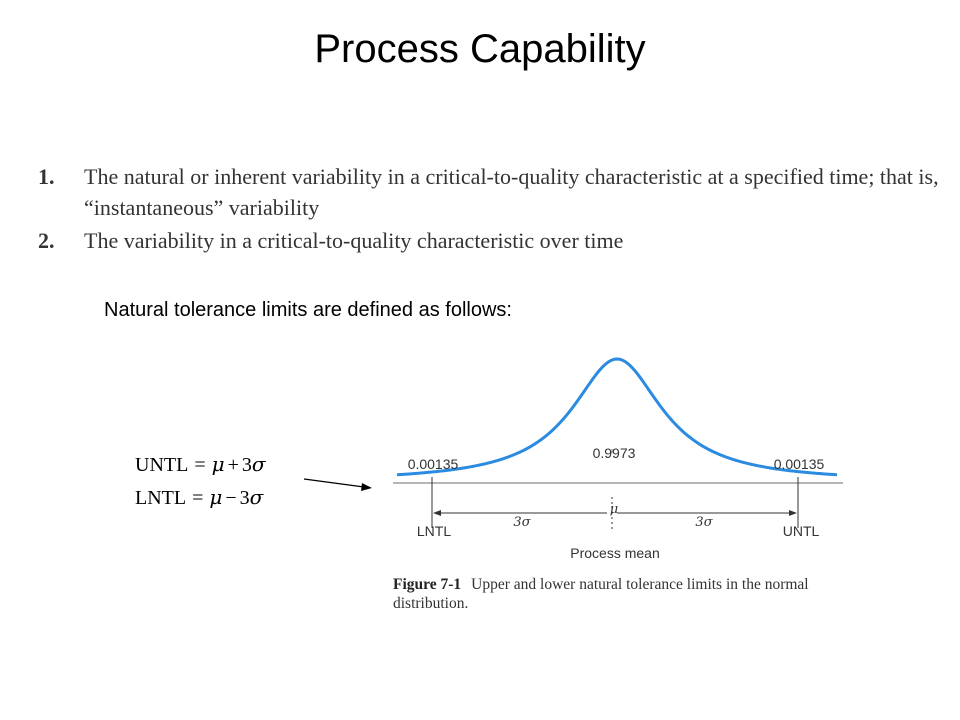  I want to click on mu-label: μ, so click(614, 509).